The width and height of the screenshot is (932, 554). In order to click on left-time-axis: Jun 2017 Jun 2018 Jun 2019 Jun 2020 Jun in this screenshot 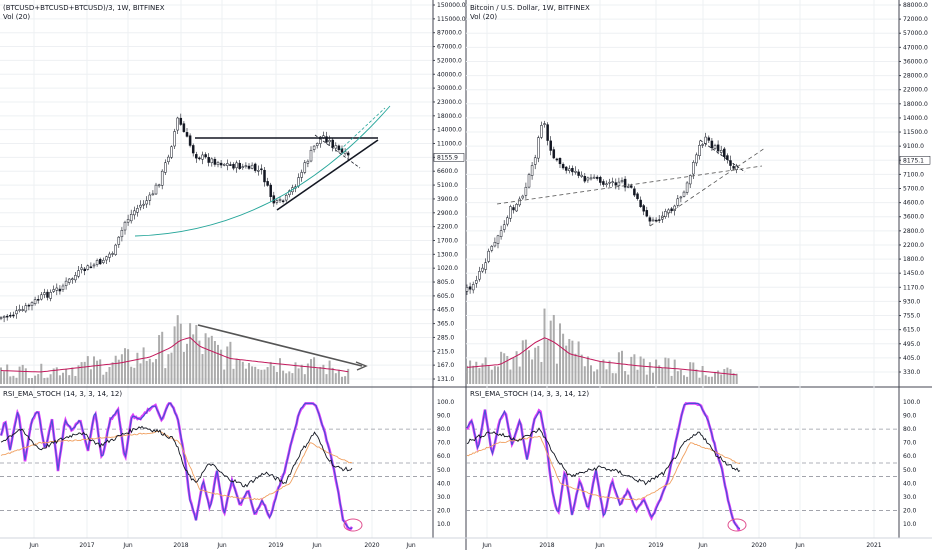, I will do `click(222, 545)`.